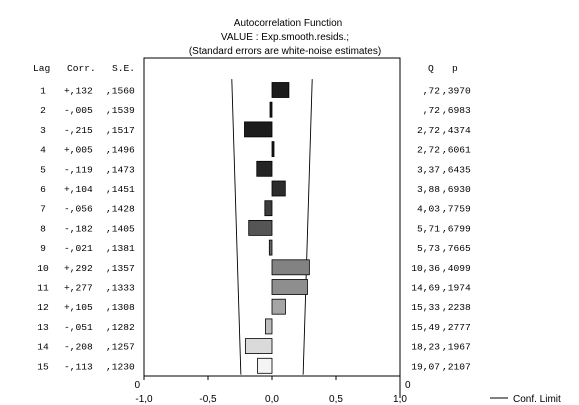 This screenshot has width=579, height=405. Describe the element at coordinates (456, 91) in the screenshot. I see `p-value: ,3970` at that location.